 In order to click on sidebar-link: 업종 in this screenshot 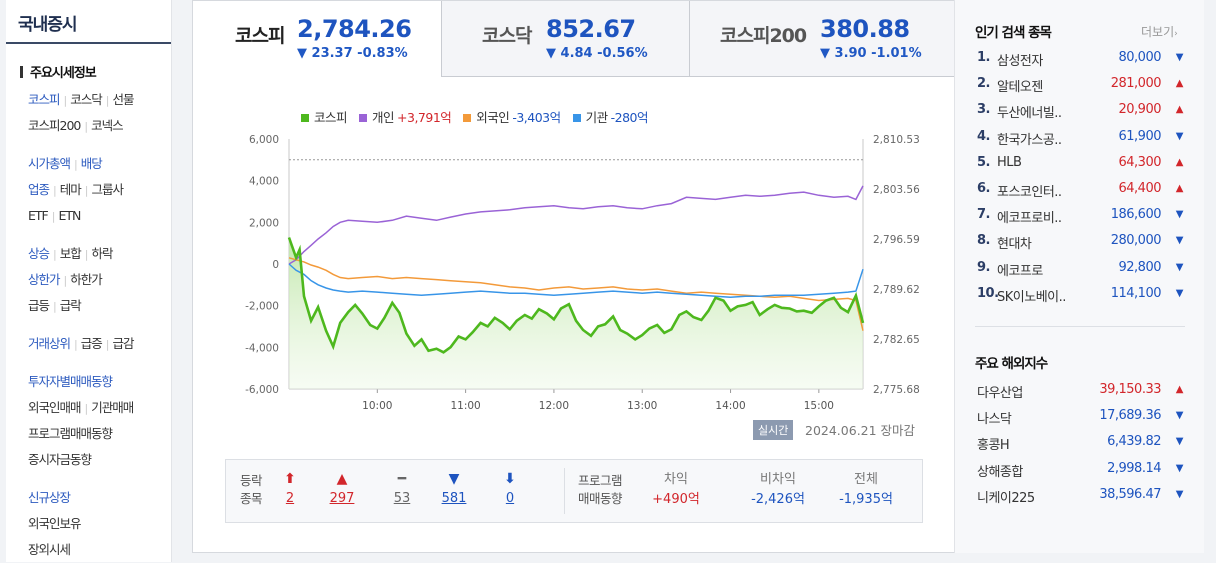, I will do `click(39, 189)`.